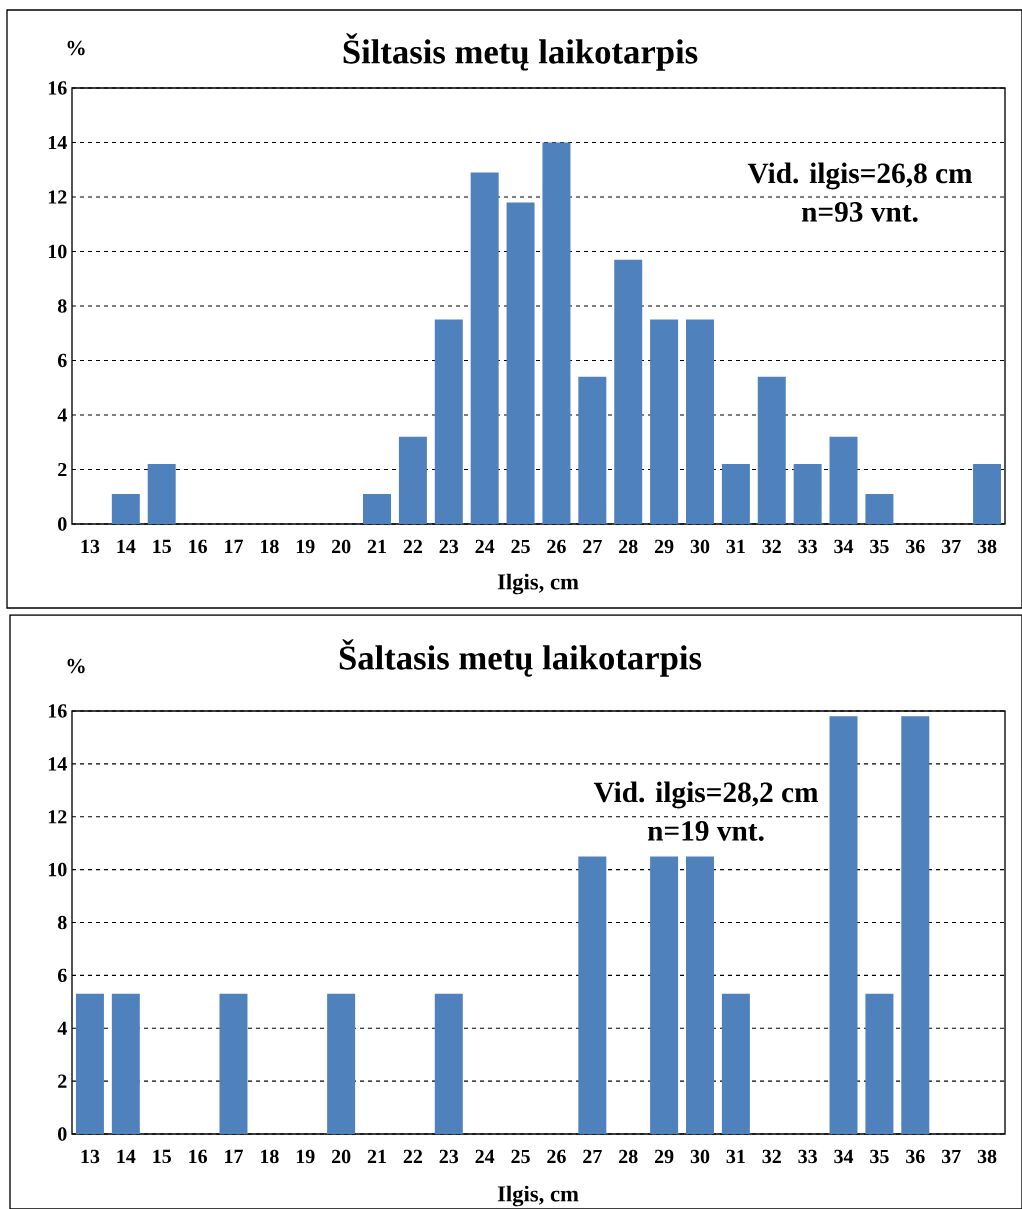 The height and width of the screenshot is (1209, 1022). Describe the element at coordinates (520, 52) in the screenshot. I see `chart-title: Šiltasis metų laikotarpis` at that location.